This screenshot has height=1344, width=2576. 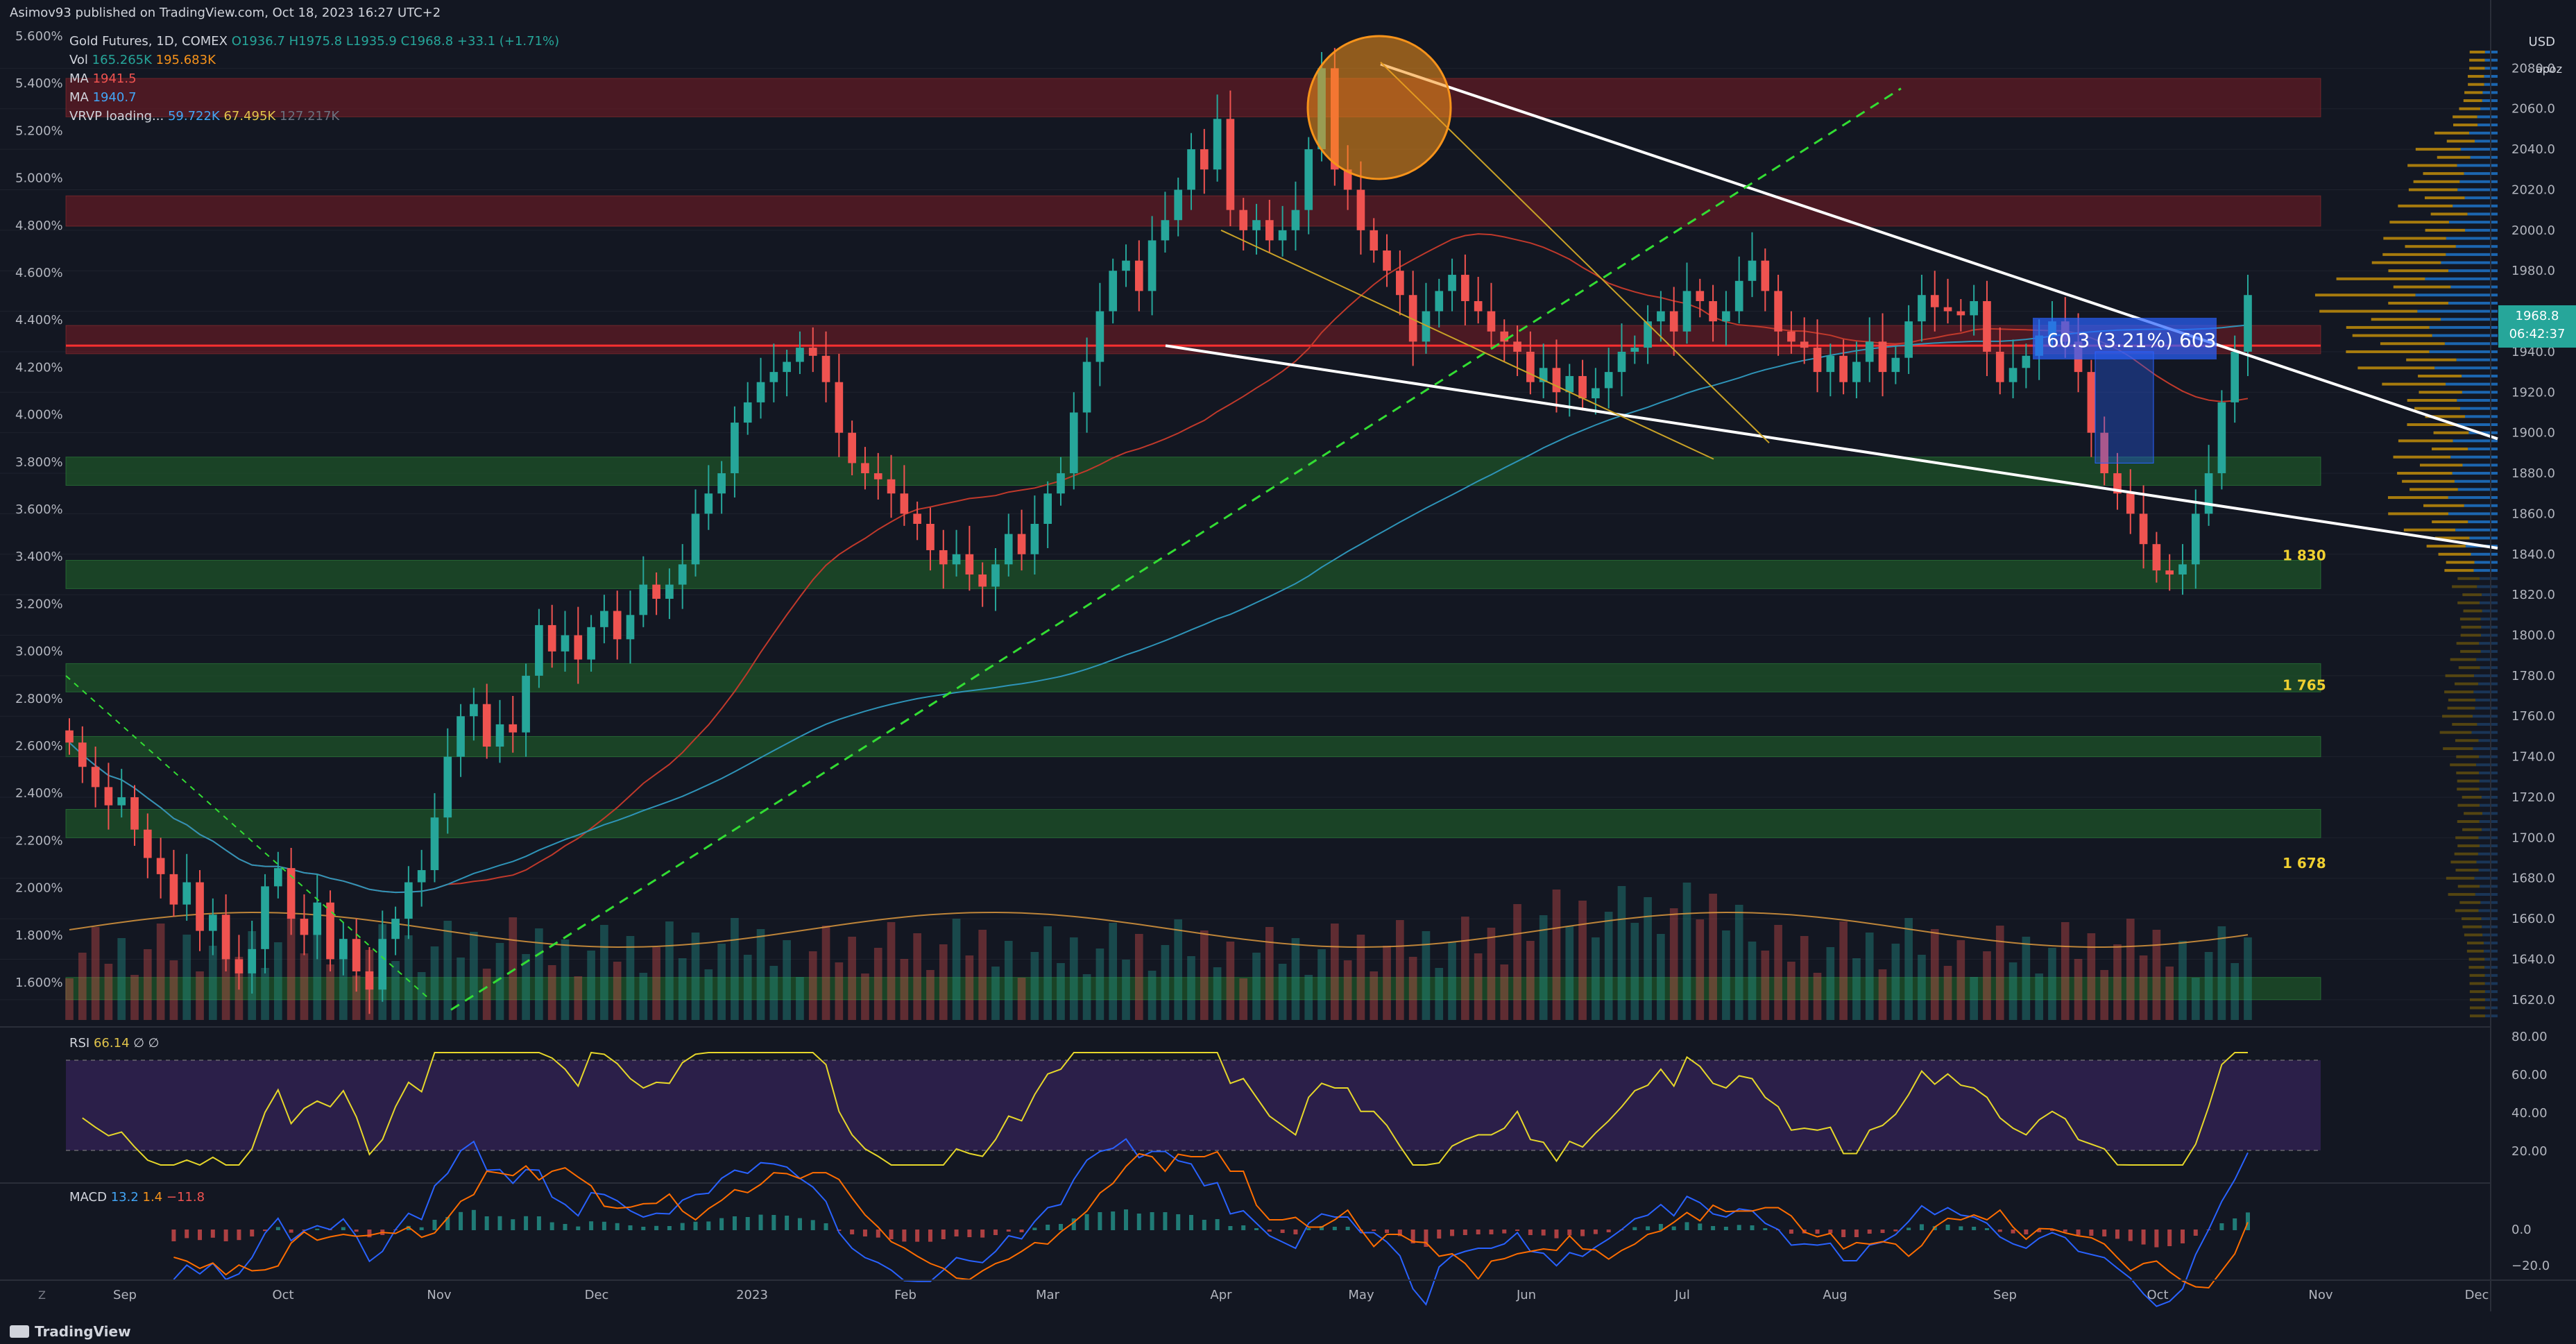 I want to click on measure-rect, so click(x=2124, y=407).